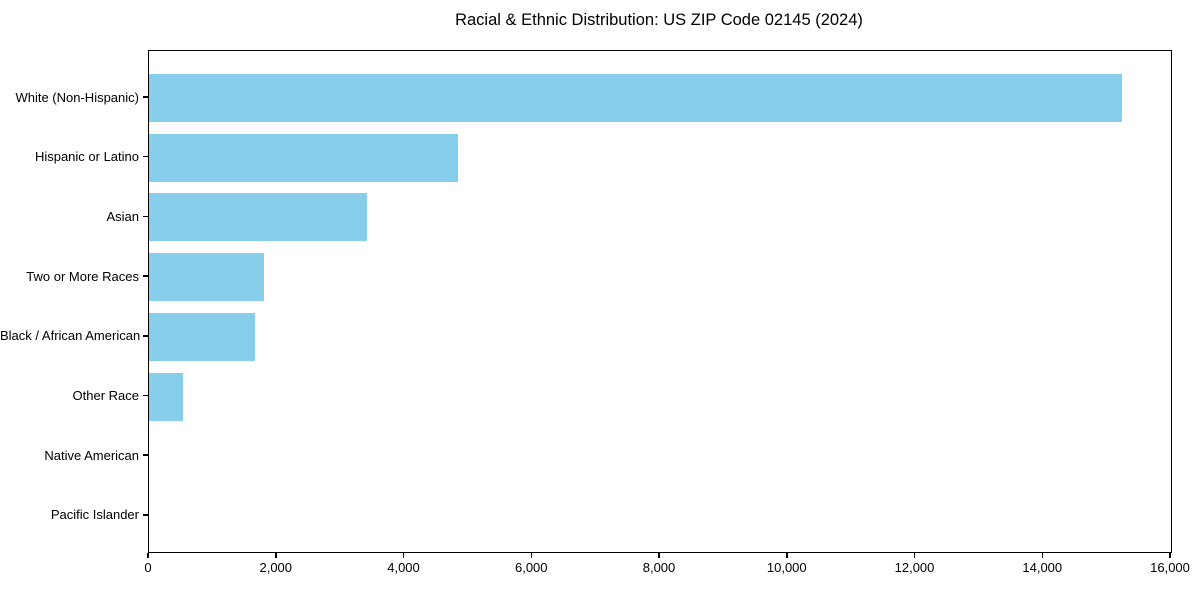  Describe the element at coordinates (82, 276) in the screenshot. I see `y-tick-label: Two or More Races` at that location.